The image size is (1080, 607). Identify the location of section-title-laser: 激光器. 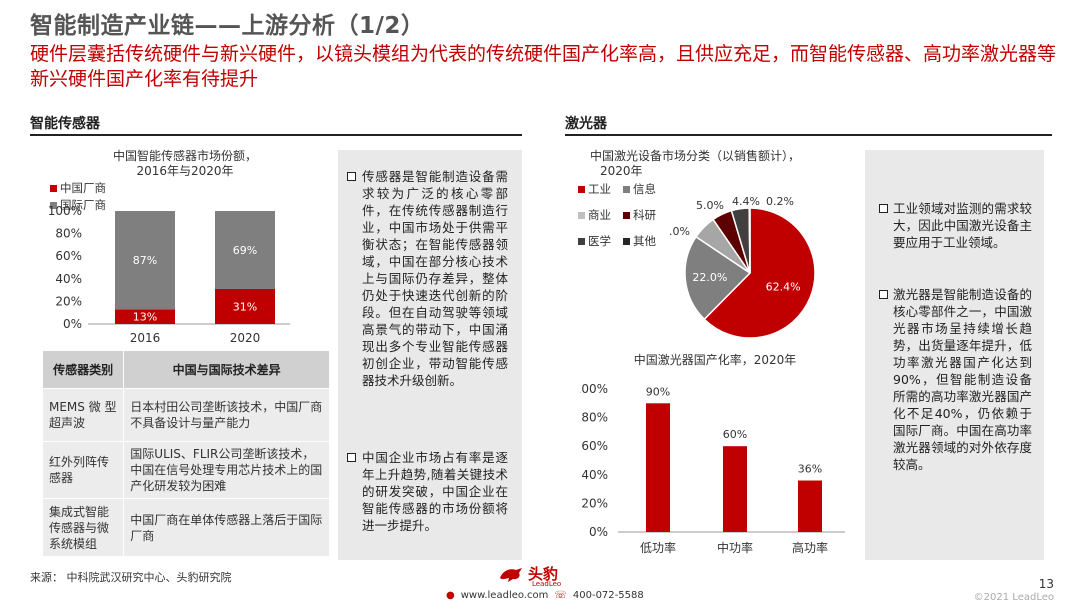
(586, 124).